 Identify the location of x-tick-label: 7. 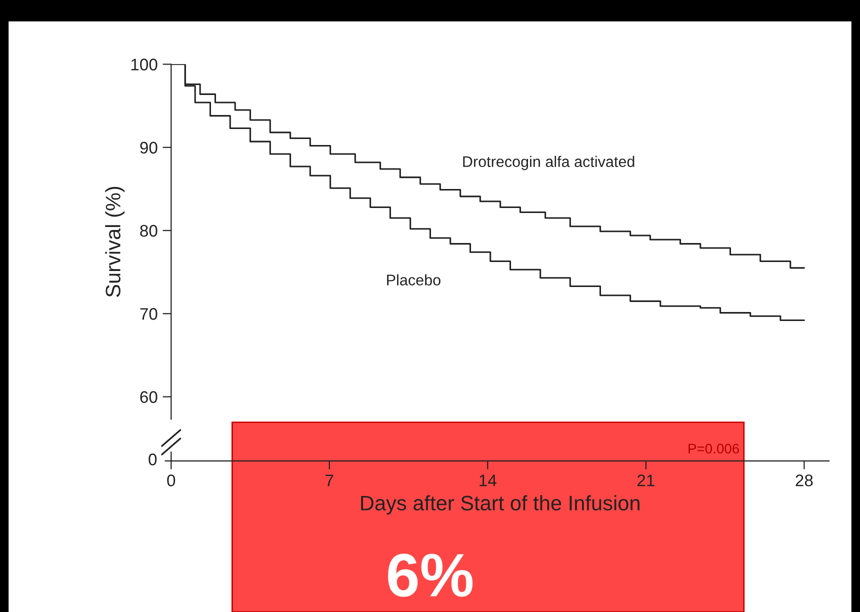
(330, 480).